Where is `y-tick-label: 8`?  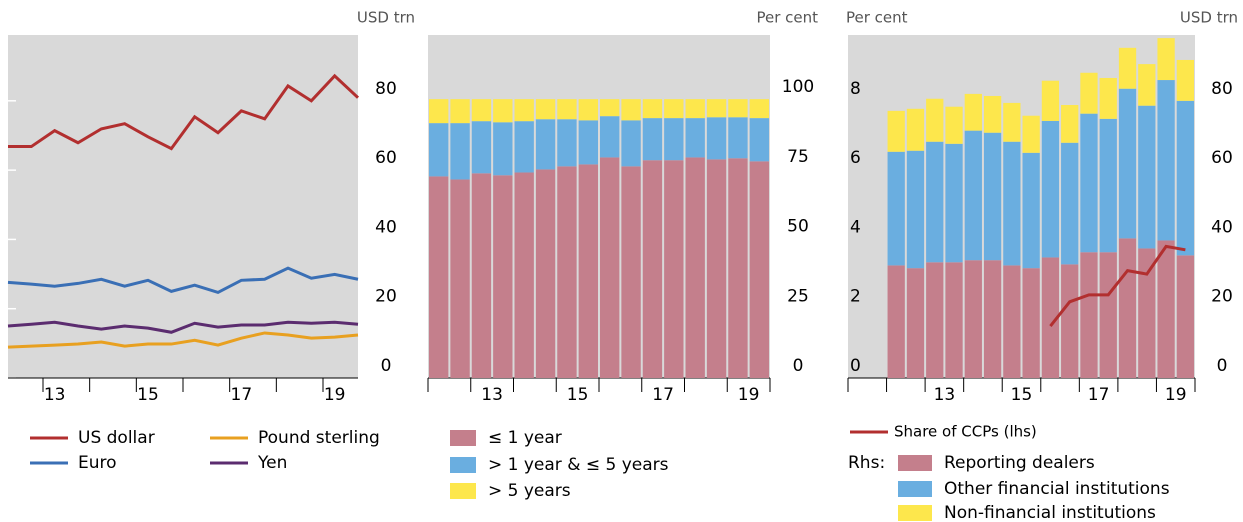
y-tick-label: 8 is located at coordinates (855, 89).